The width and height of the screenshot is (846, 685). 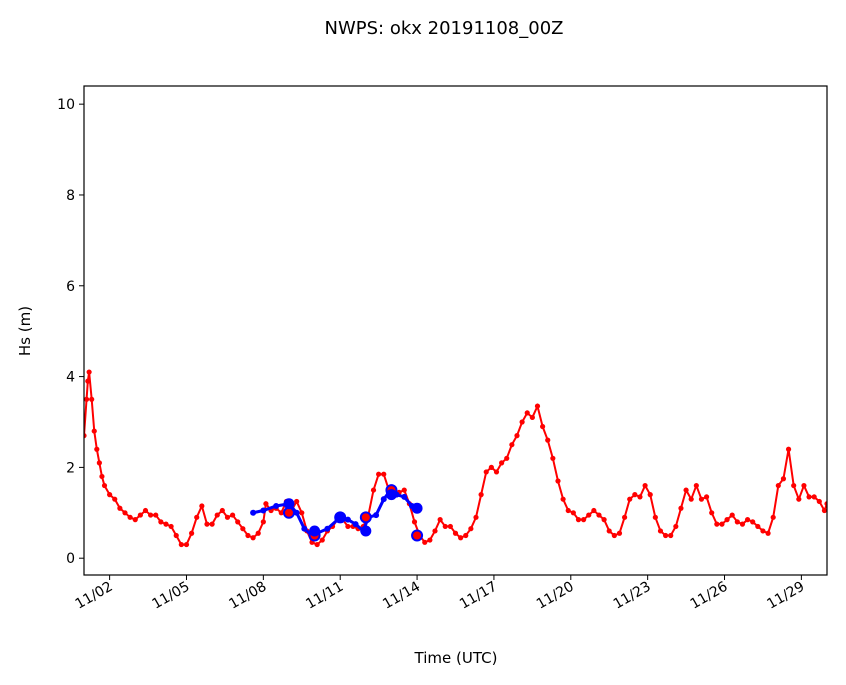 I want to click on x-tick-label: 11/02, so click(x=94, y=596).